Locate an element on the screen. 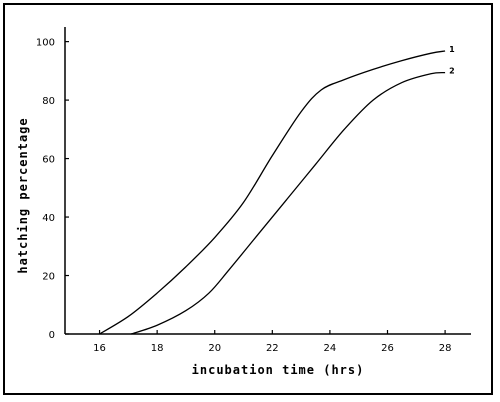 The height and width of the screenshot is (402, 500). y-tick-label: 40 is located at coordinates (48, 218).